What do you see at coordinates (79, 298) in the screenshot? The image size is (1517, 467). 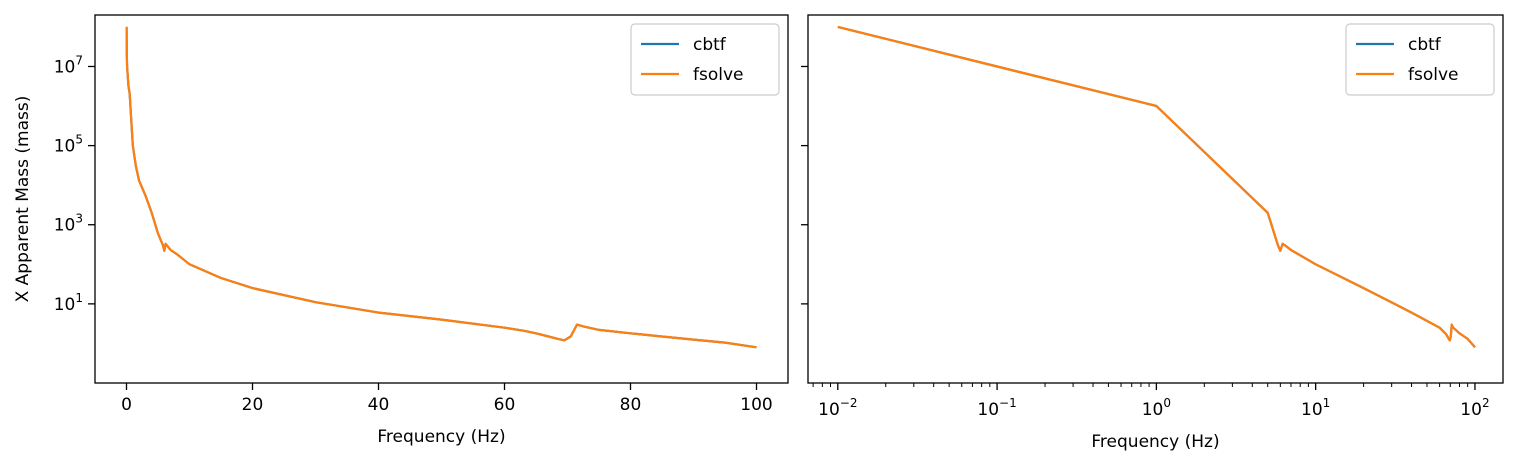 I see `y-tick-label-exponent: 1` at bounding box center [79, 298].